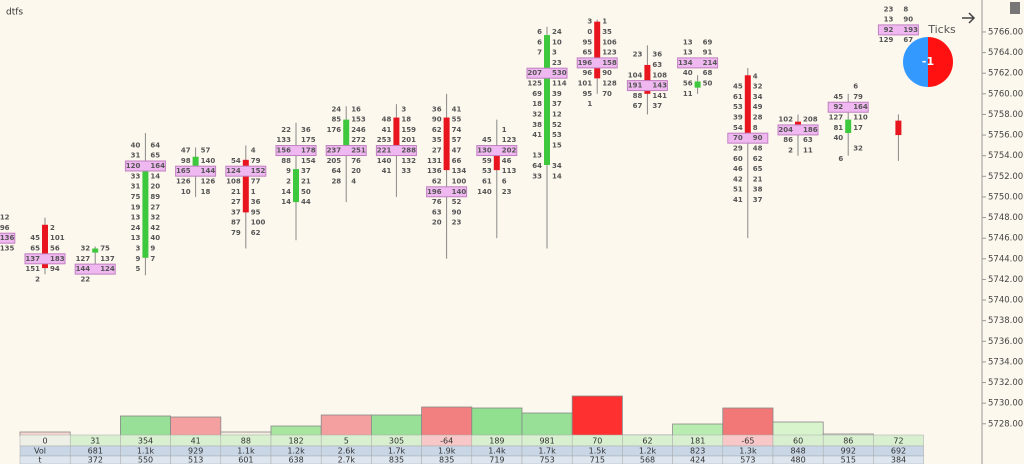 This screenshot has height=464, width=1024. Describe the element at coordinates (597, 460) in the screenshot. I see `t-value: 715` at that location.